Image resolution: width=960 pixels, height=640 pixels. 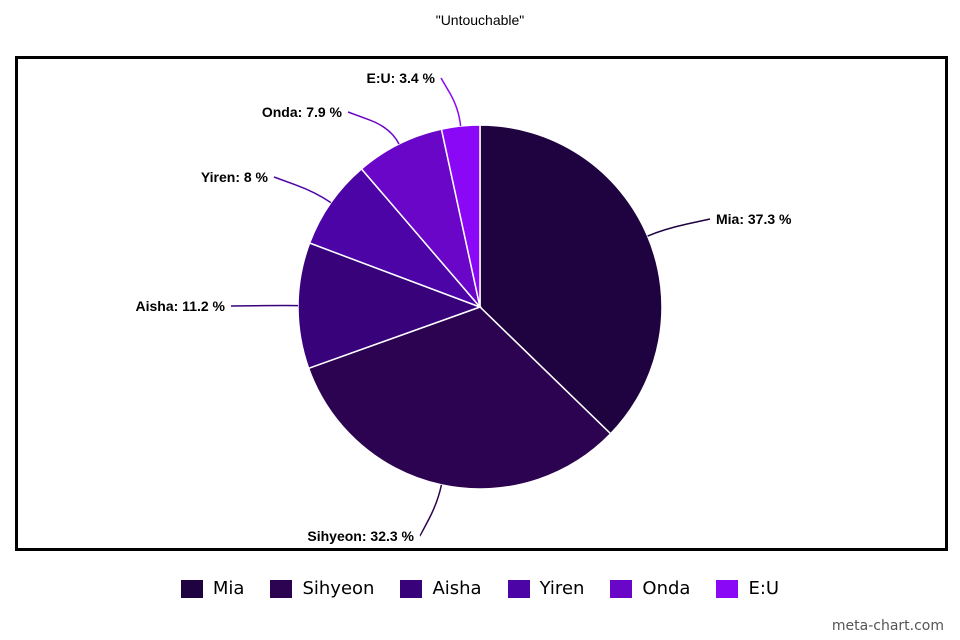 I want to click on slice-label-e-u: E:U: 3.4 %, so click(x=401, y=78).